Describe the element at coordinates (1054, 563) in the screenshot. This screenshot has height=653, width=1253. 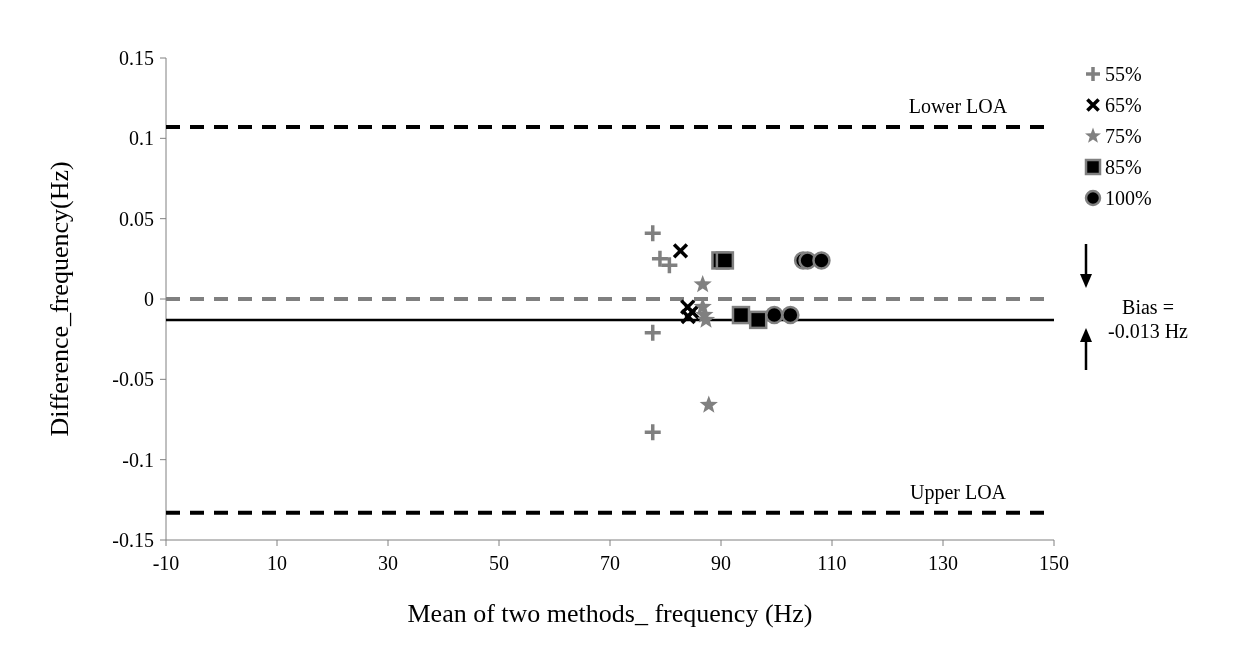
I see `x-tick-label: 150` at that location.